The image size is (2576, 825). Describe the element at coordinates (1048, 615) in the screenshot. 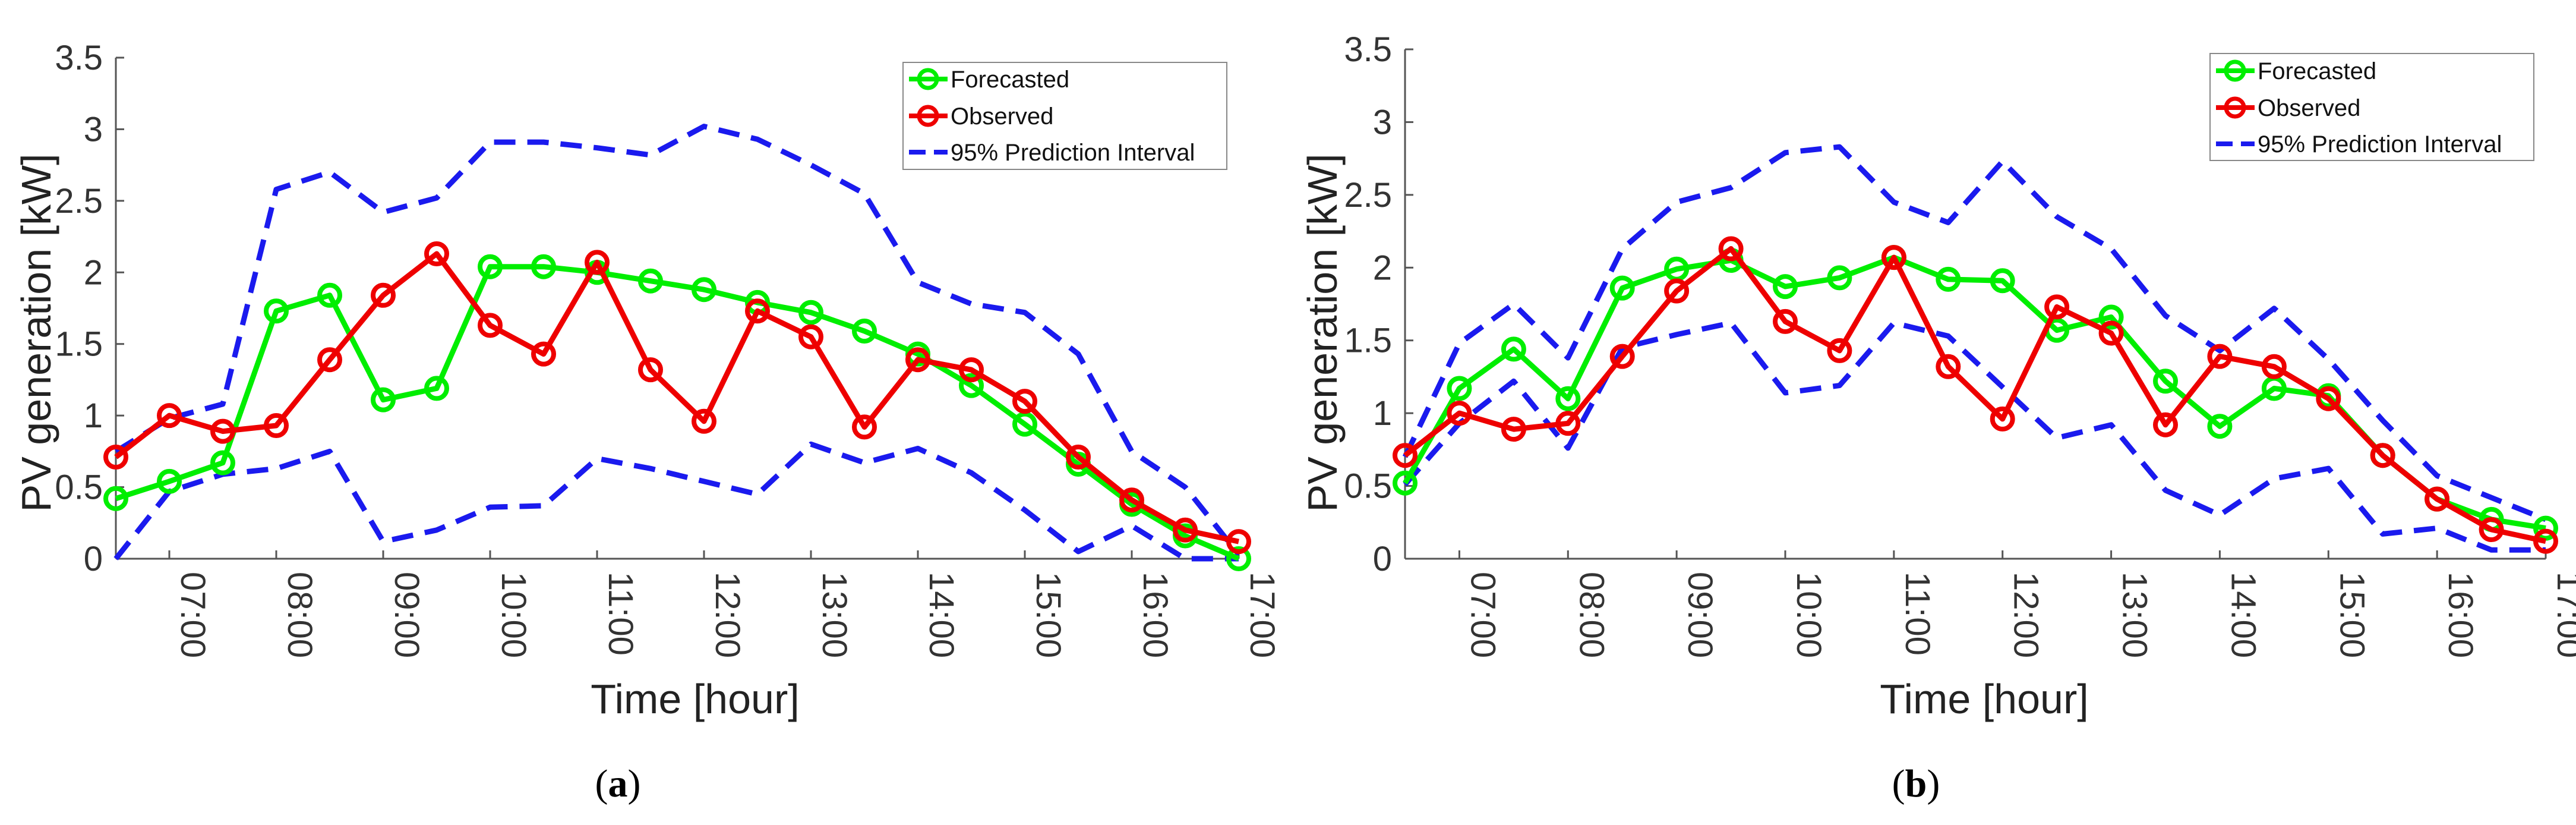

I see `panel-a-xtick-label: 15:00` at that location.